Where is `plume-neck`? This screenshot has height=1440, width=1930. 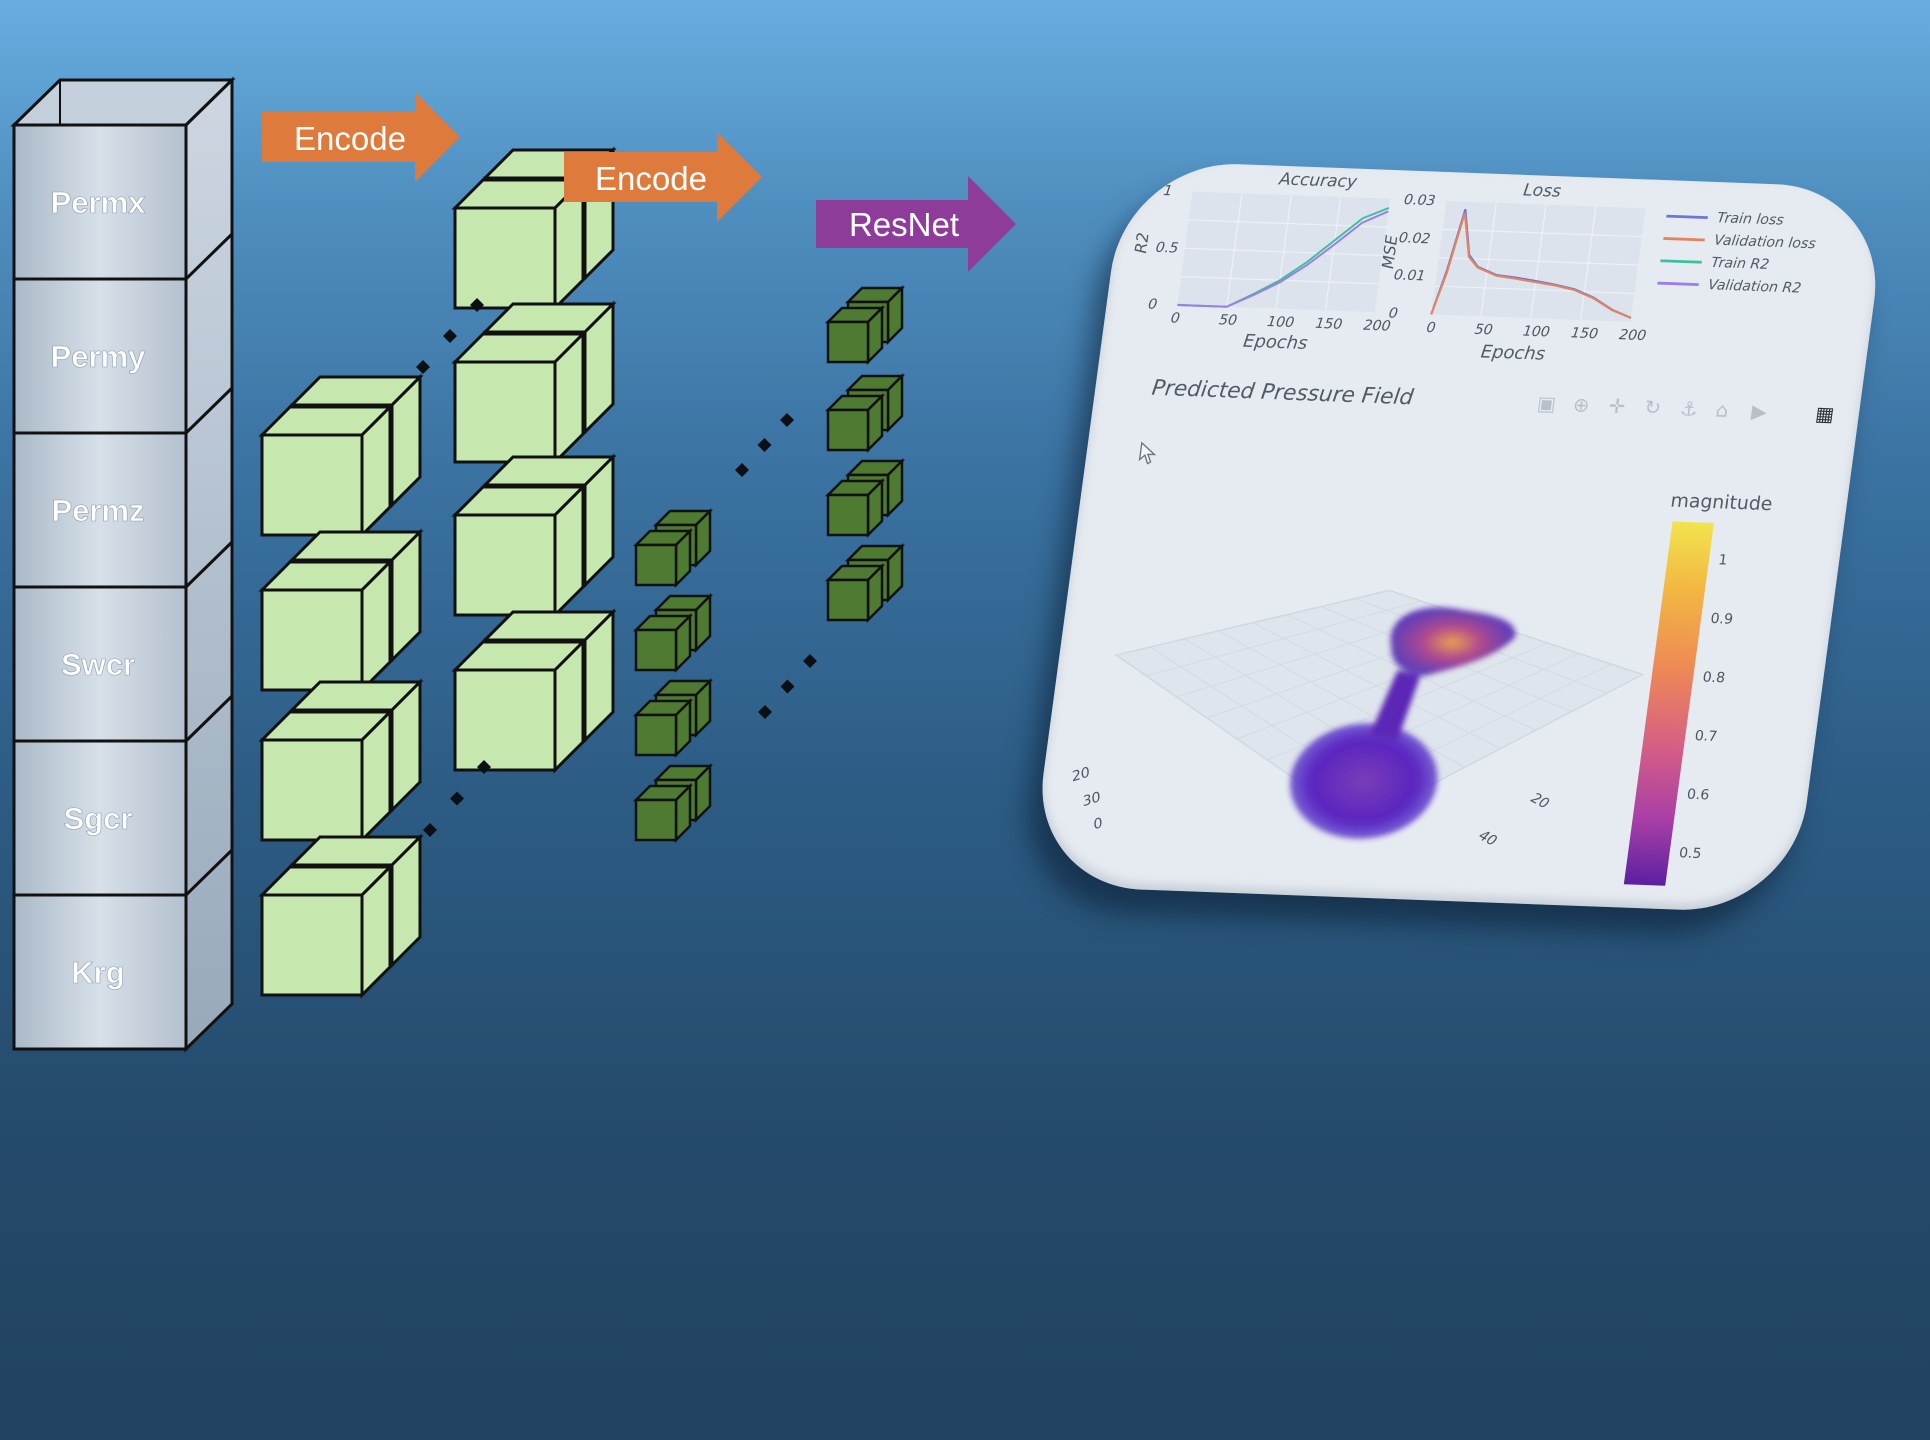 plume-neck is located at coordinates (1395, 705).